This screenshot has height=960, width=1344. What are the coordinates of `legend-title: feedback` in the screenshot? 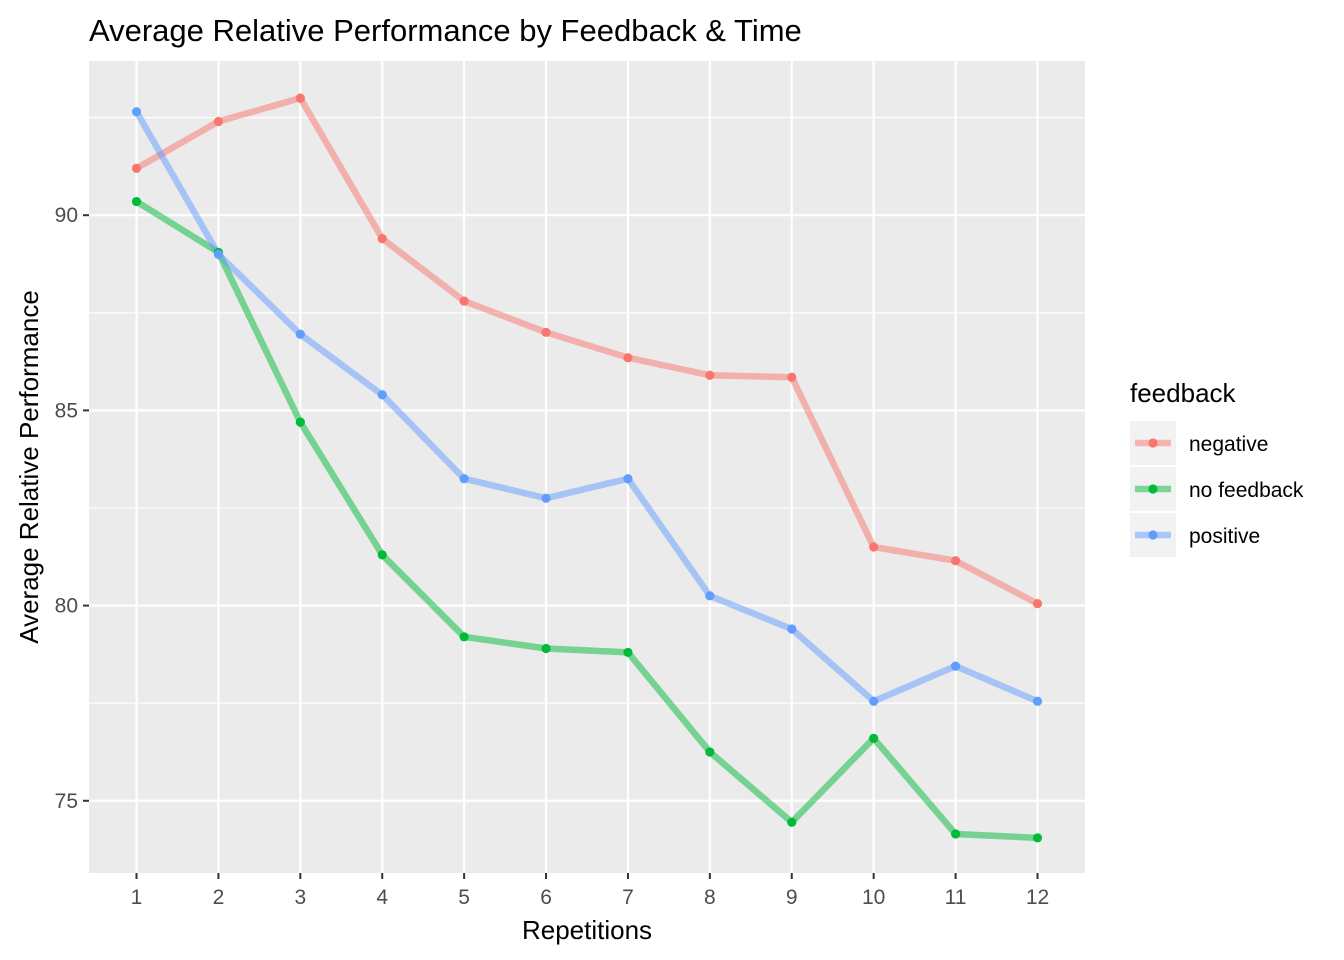 It's located at (1183, 393).